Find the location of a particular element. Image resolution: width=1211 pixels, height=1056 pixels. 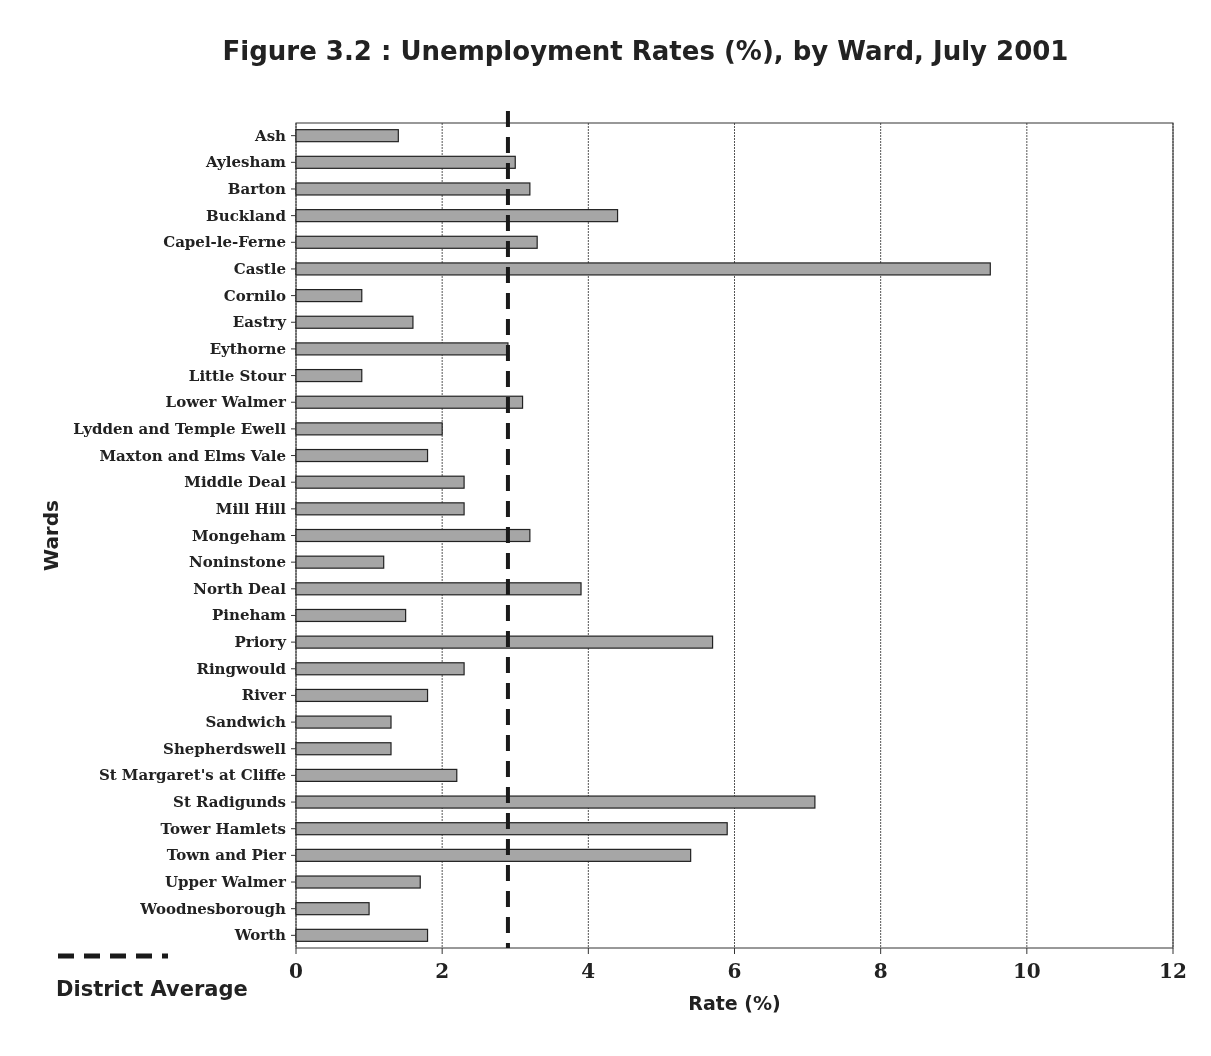

y-tick-label: St Radigunds is located at coordinates (229, 802).